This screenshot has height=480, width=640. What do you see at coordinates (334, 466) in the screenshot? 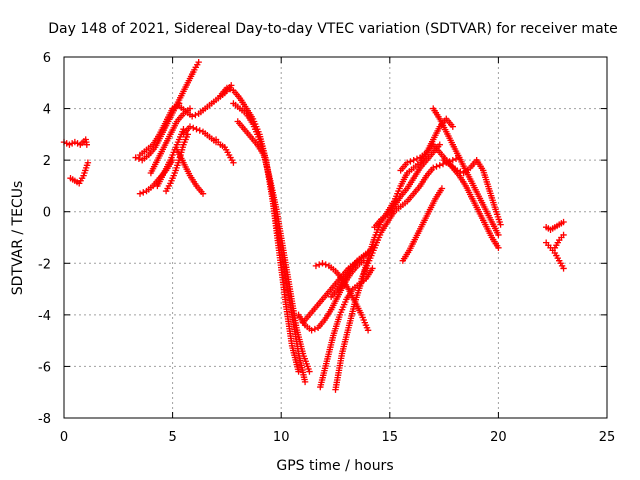
I see `x-axis-label: GPS time / hours` at bounding box center [334, 466].